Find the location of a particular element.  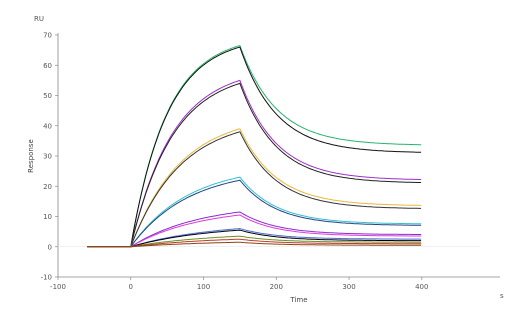

x-tick-label: 300 is located at coordinates (348, 287).